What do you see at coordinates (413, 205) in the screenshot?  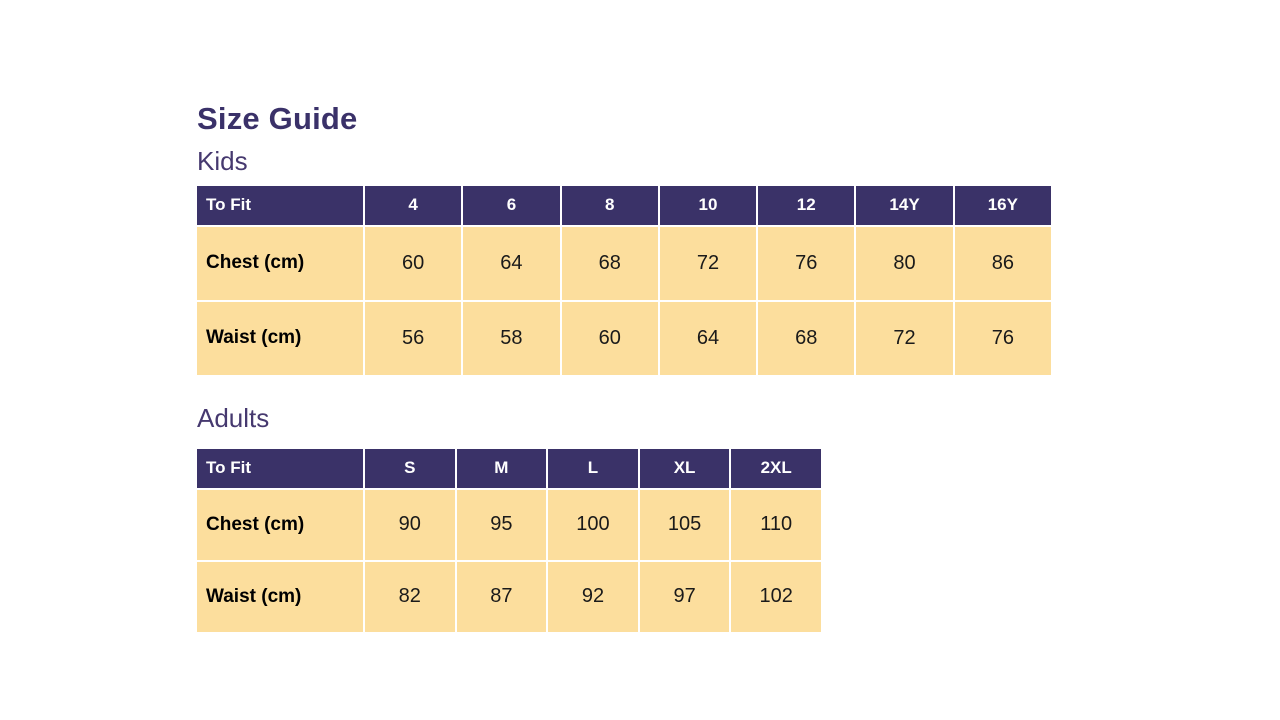 I see `size-column-header: 4` at bounding box center [413, 205].